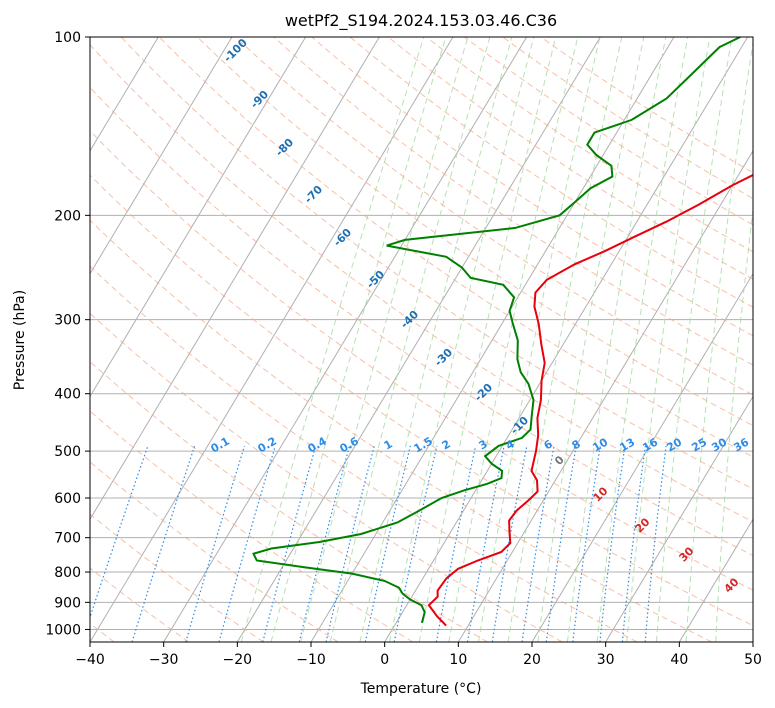  Describe the element at coordinates (458, 660) in the screenshot. I see `x-tick-label: 10` at that location.